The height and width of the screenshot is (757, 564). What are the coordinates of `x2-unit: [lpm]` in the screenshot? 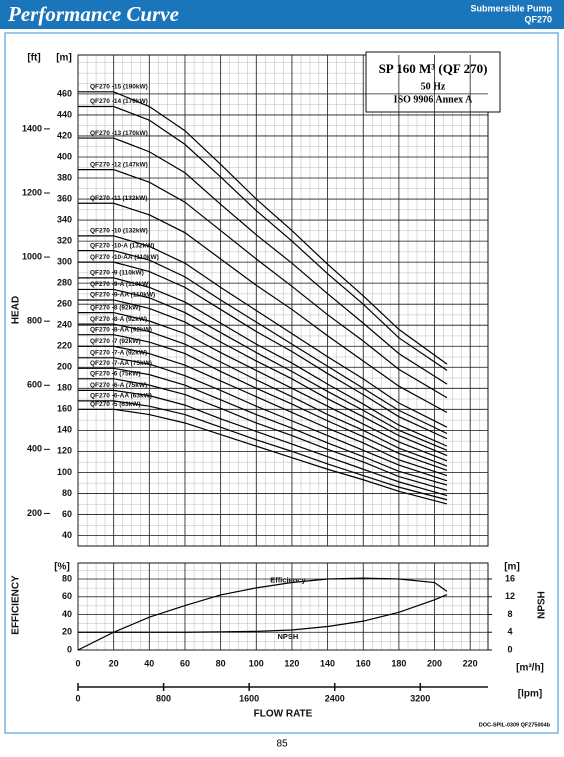 It's located at (530, 694).